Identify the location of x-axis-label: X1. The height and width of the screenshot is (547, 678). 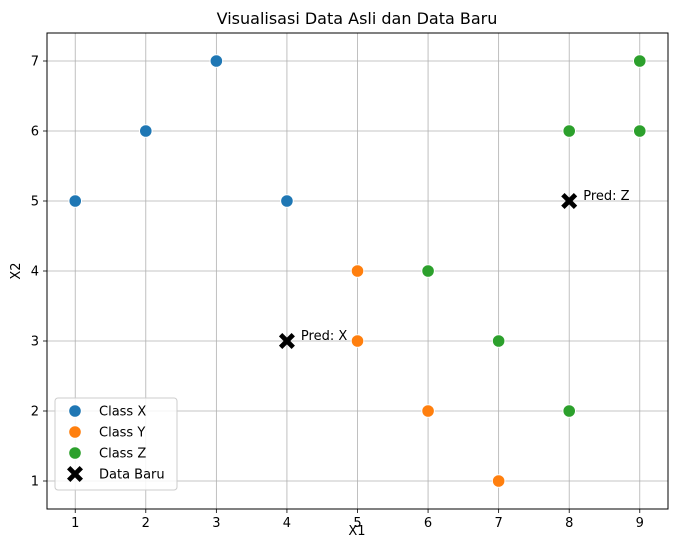
(356, 531).